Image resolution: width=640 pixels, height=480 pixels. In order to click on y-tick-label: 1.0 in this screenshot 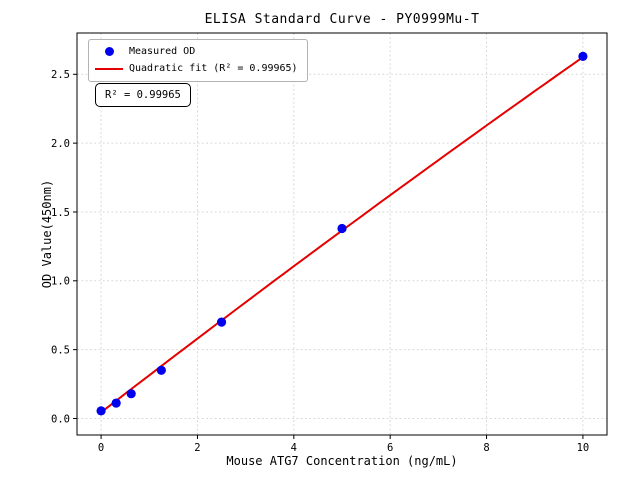, I will do `click(60, 282)`.